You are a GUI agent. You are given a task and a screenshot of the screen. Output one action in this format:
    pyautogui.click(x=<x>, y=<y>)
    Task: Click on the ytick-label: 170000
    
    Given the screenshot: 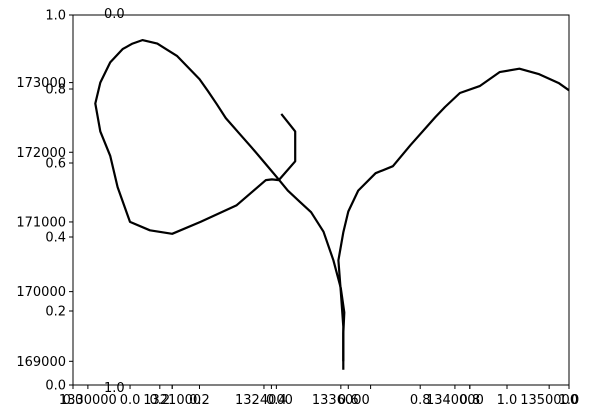 What is the action you would take?
    pyautogui.click(x=41, y=292)
    